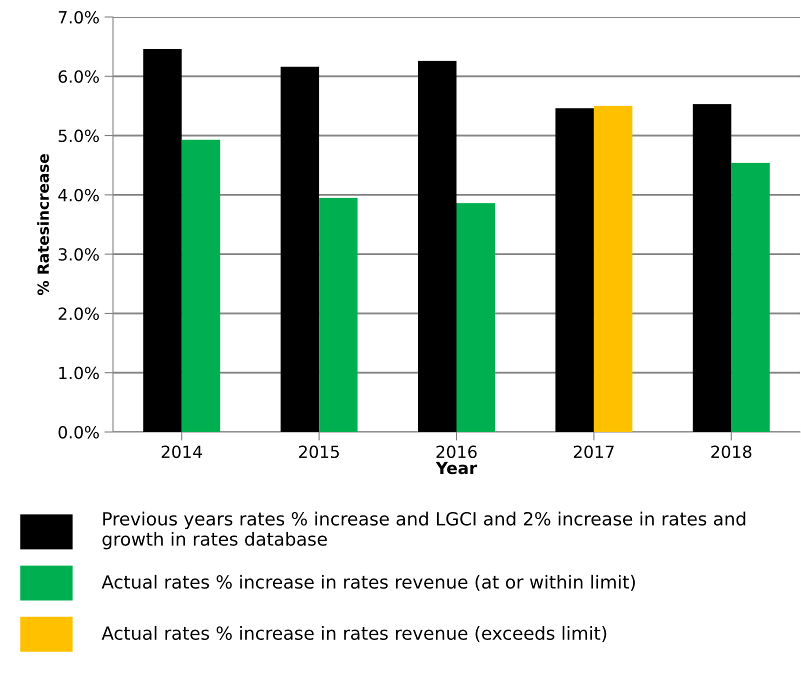 This screenshot has width=801, height=674. Describe the element at coordinates (456, 451) in the screenshot. I see `x-tick-label: 2016` at that location.